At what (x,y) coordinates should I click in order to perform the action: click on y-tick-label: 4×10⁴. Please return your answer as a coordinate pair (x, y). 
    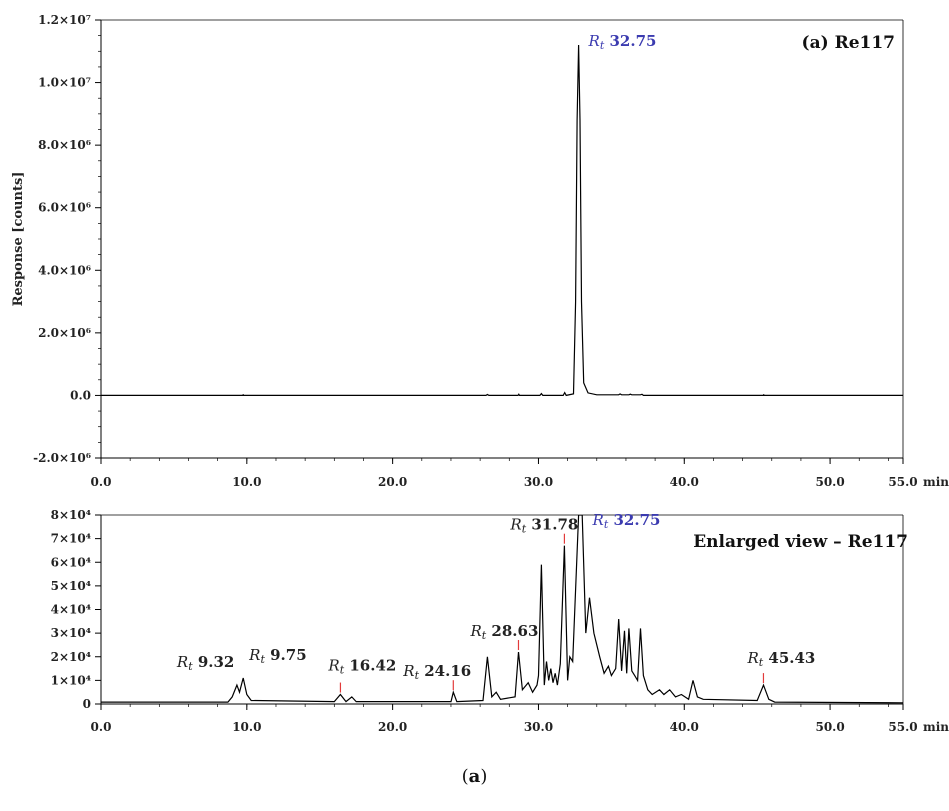
    Looking at the image, I should click on (71, 610).